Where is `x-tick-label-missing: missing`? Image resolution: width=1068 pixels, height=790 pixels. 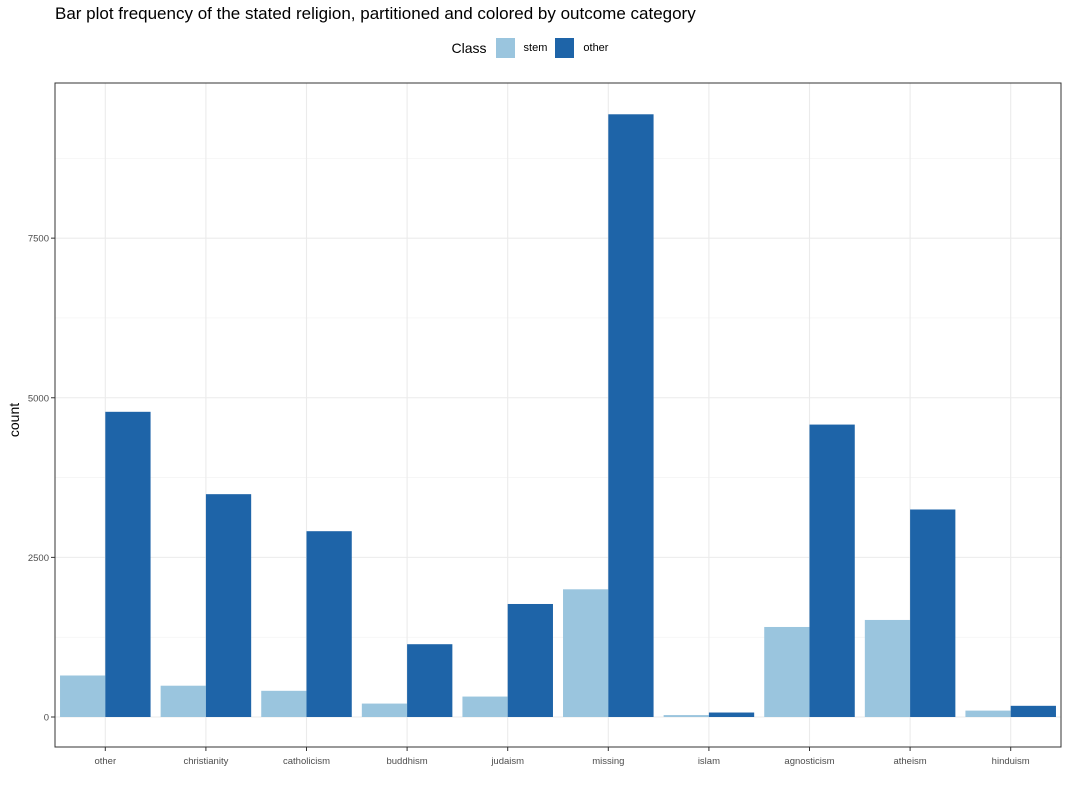 x-tick-label-missing: missing is located at coordinates (608, 761).